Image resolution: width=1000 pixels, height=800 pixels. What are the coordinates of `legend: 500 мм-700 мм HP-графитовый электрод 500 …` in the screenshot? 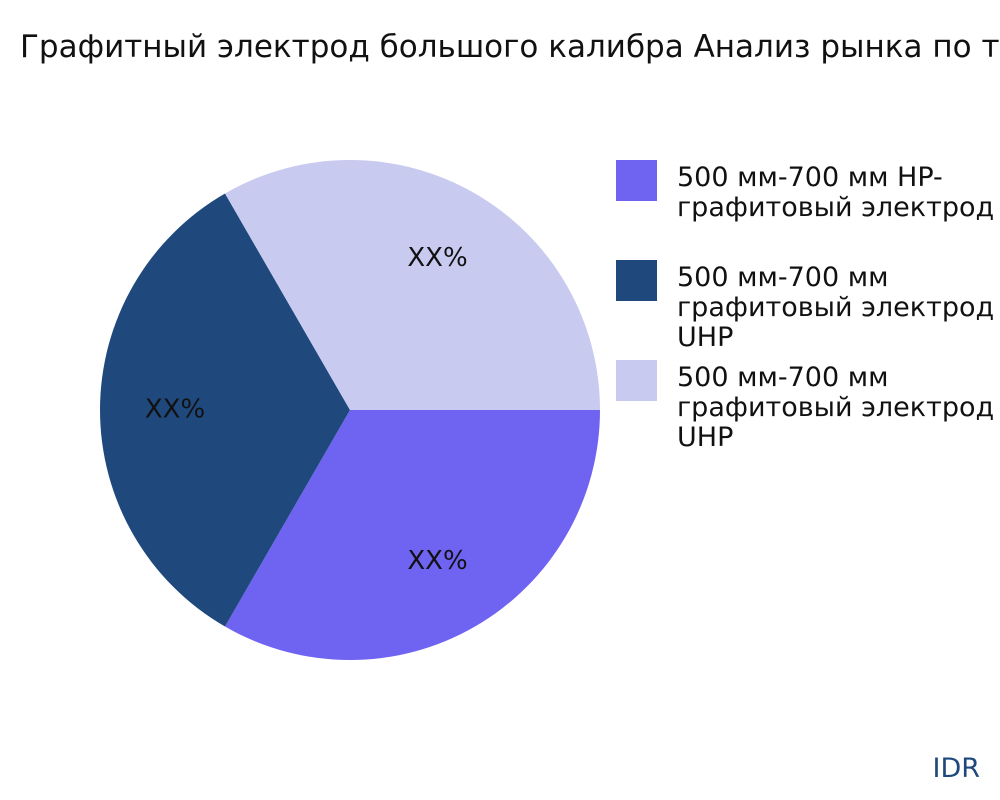 It's located at (808, 310).